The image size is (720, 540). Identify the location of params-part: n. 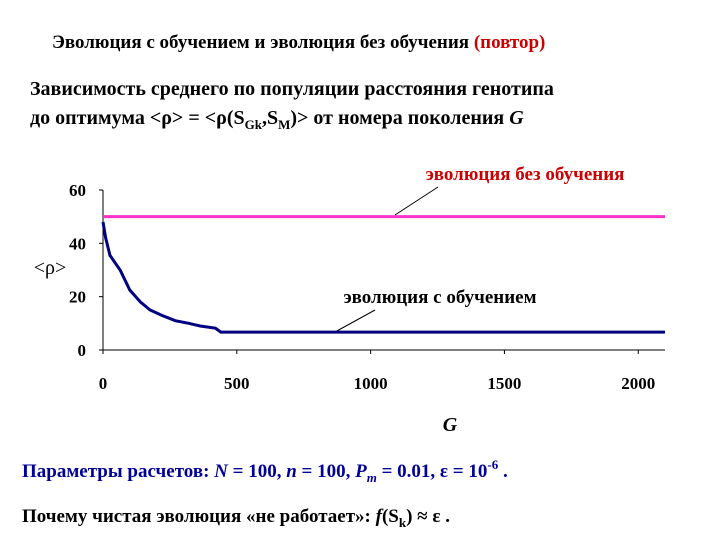
(291, 471).